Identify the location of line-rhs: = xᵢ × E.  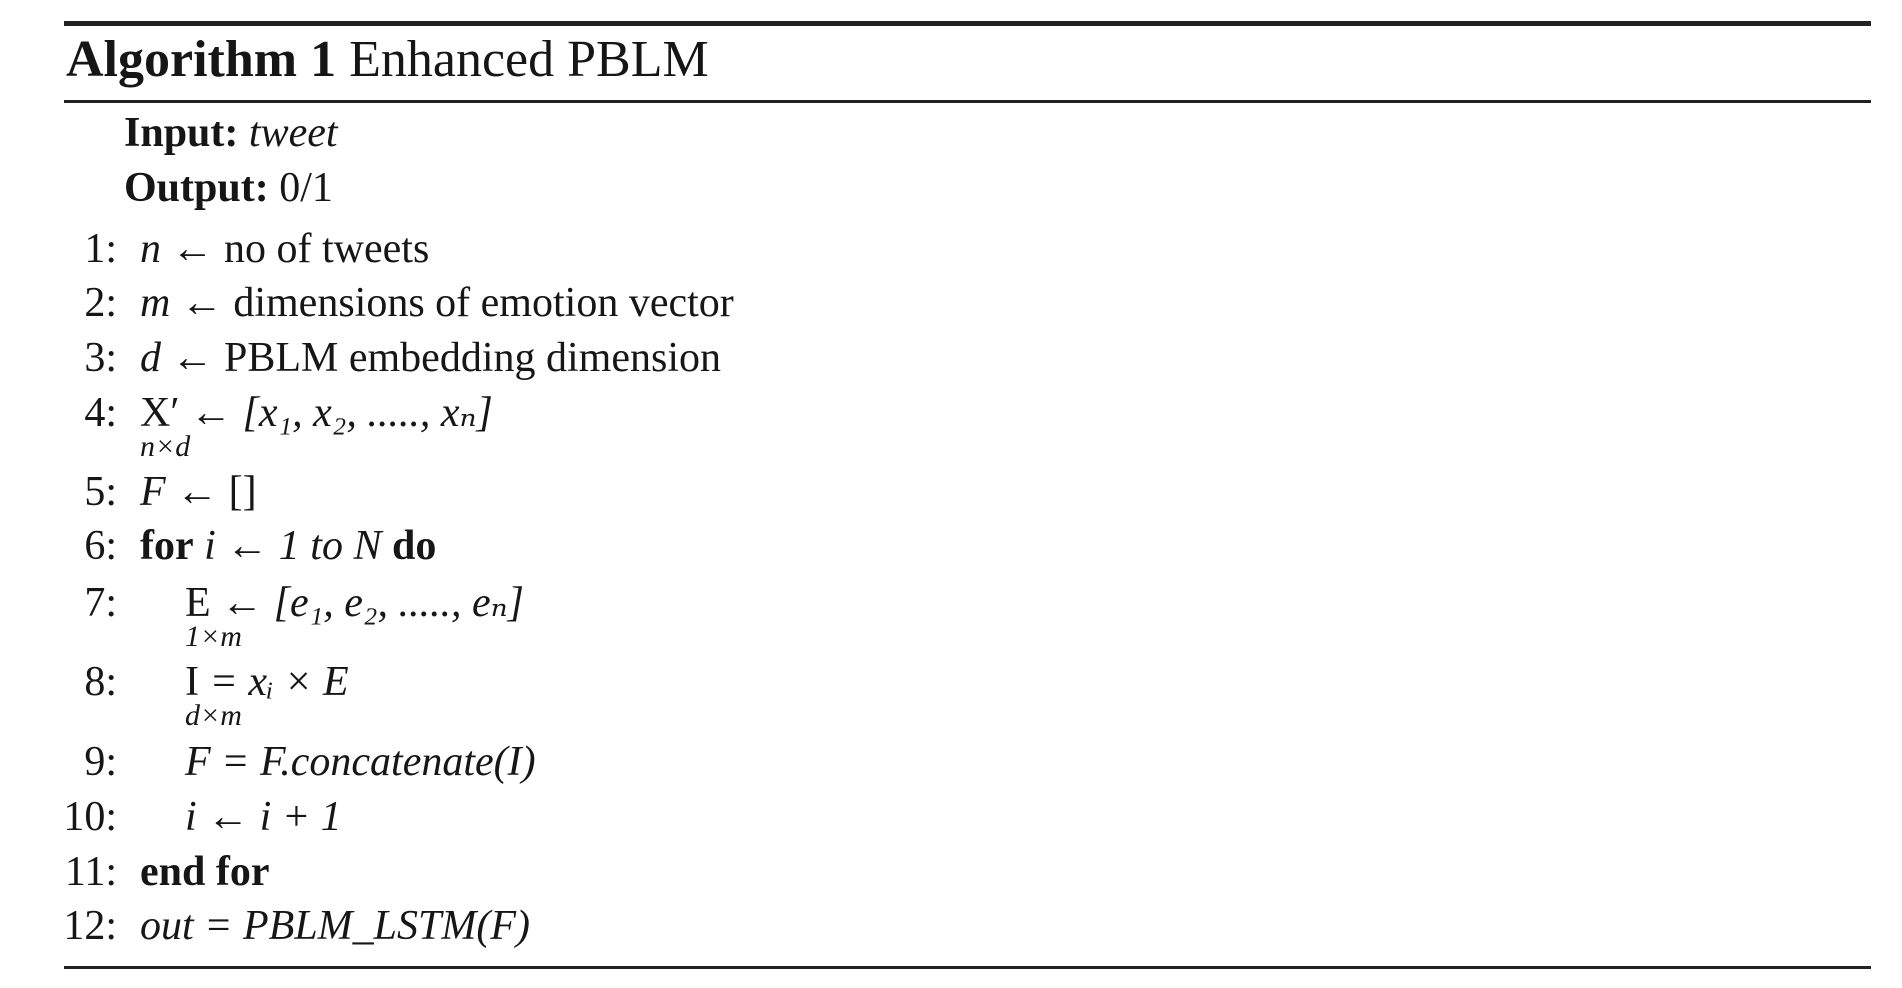
(279, 682).